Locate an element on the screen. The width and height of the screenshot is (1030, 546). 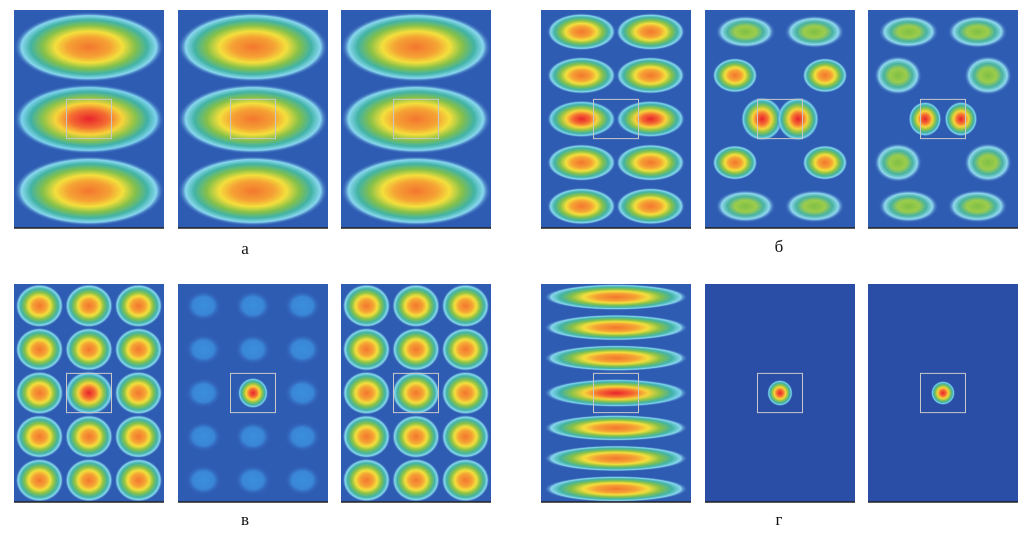
panel-label: б is located at coordinates (779, 246).